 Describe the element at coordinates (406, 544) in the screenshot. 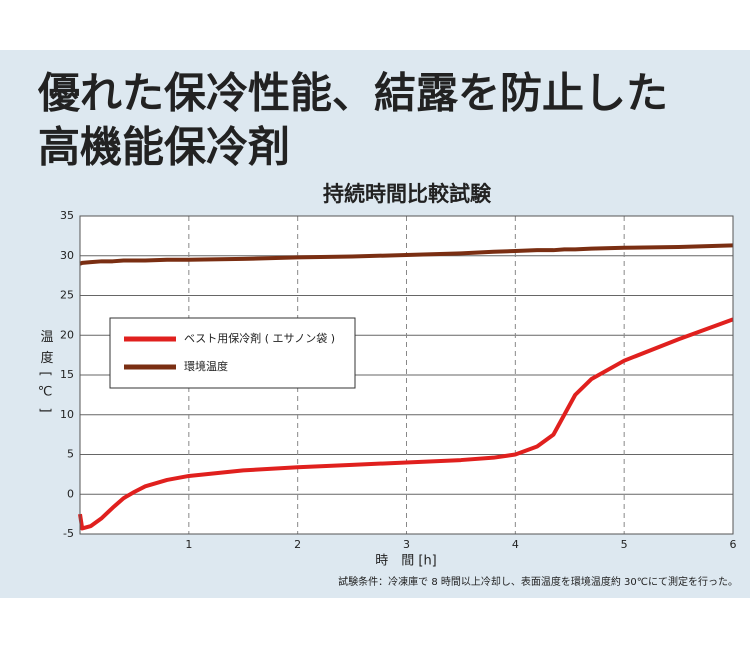

I see `x-tick-label: 3` at that location.